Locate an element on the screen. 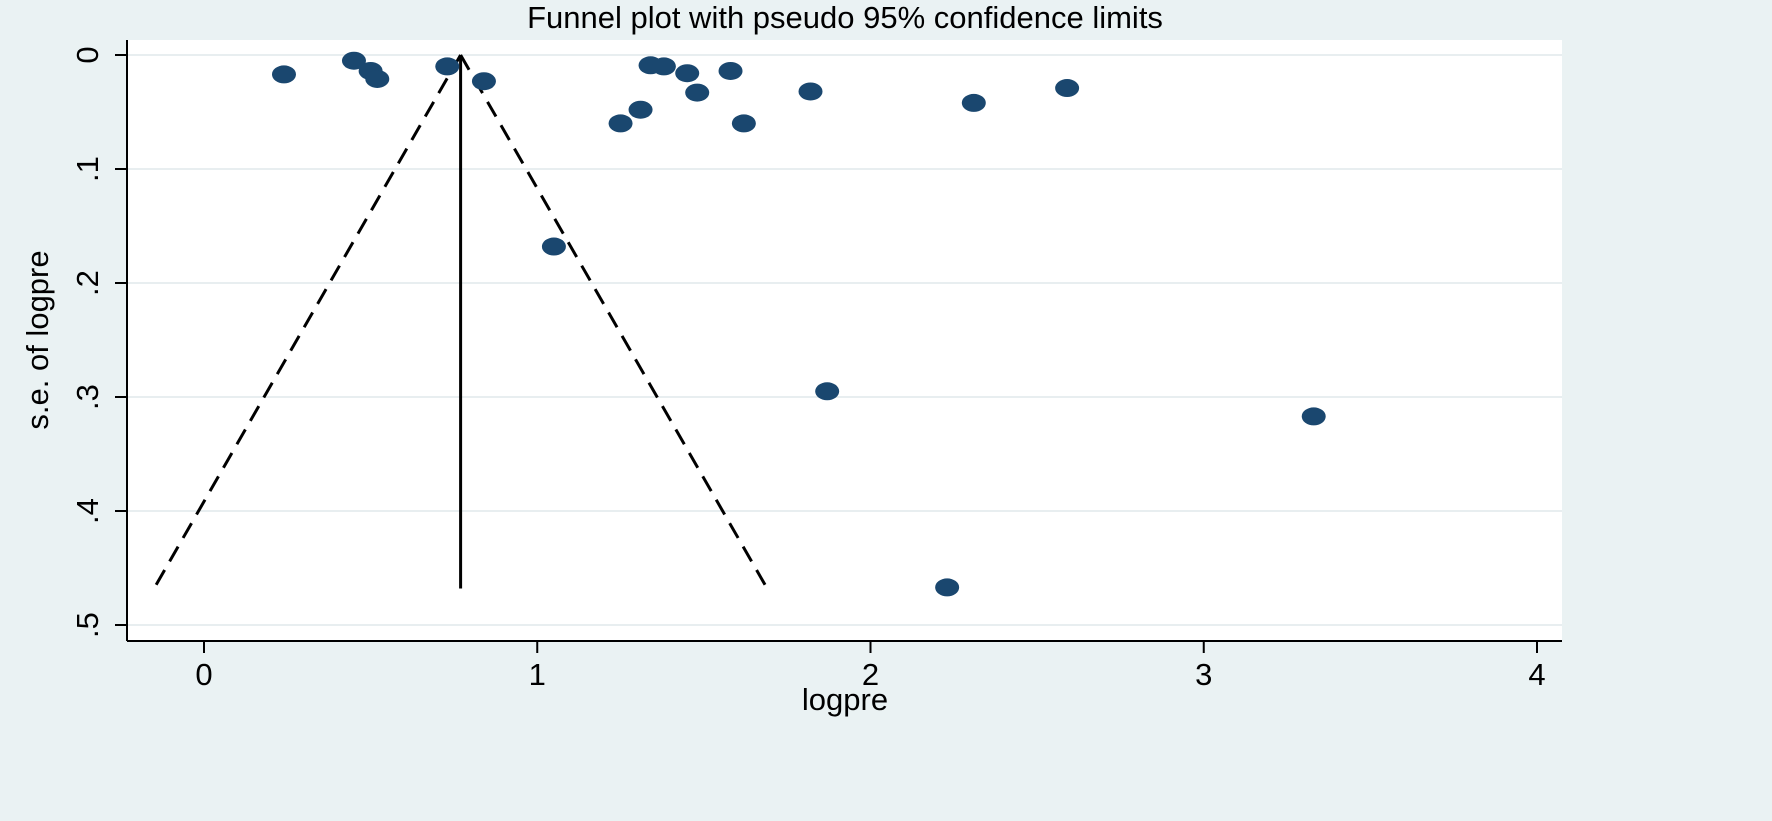 The width and height of the screenshot is (1772, 821). x-tick-label-3: 3 is located at coordinates (1203, 674).